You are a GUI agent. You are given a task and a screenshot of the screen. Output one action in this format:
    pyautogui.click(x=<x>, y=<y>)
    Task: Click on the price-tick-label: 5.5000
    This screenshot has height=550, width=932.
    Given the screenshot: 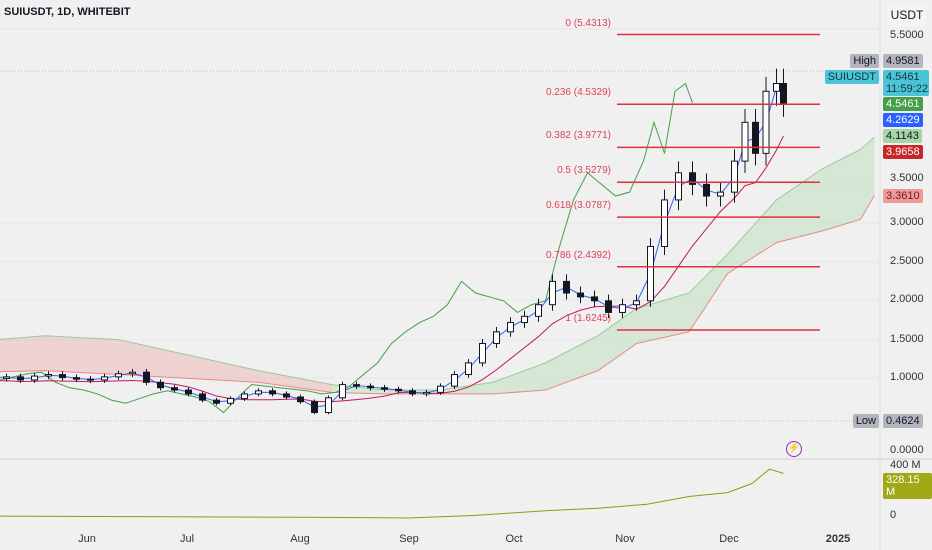 What is the action you would take?
    pyautogui.click(x=907, y=35)
    